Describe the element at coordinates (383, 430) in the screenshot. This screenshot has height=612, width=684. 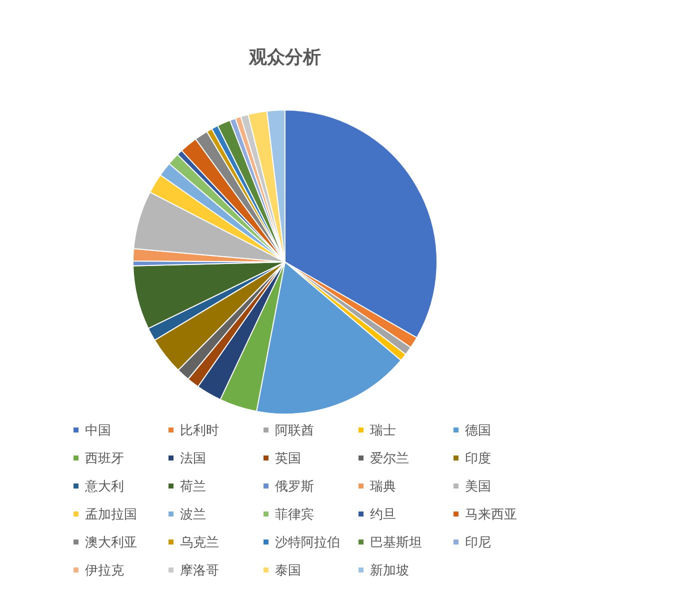
I see `legend-label: 瑞士` at that location.